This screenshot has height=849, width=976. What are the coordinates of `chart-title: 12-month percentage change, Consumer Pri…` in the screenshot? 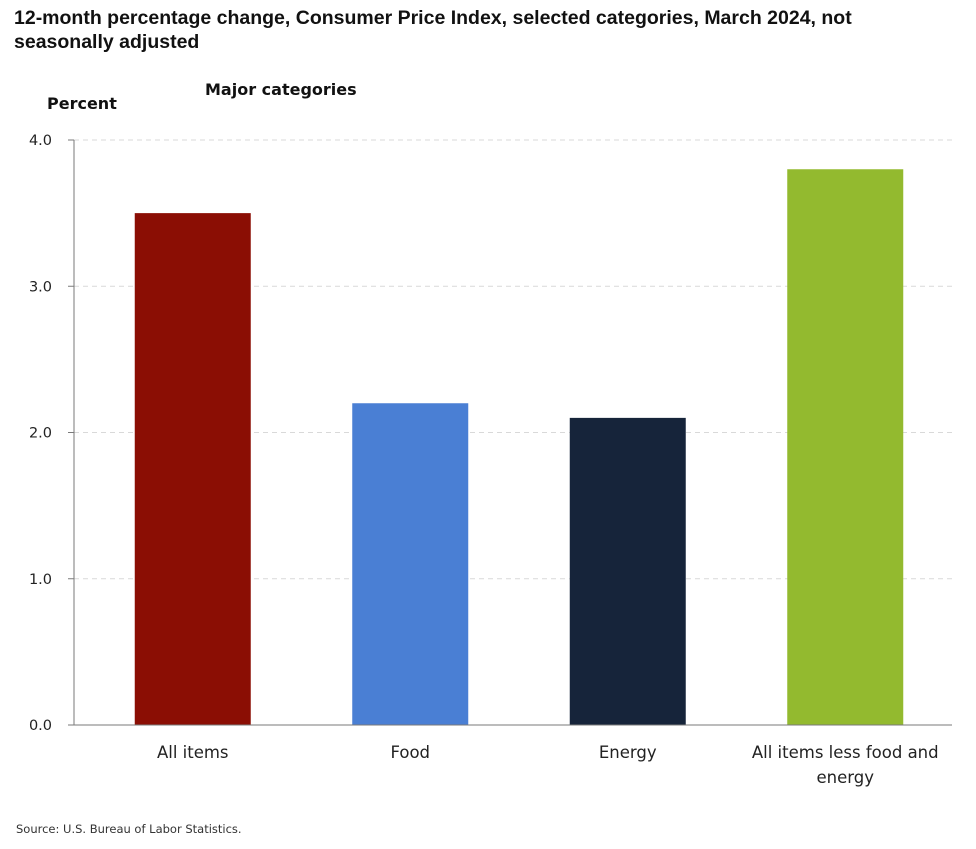 It's located at (433, 30).